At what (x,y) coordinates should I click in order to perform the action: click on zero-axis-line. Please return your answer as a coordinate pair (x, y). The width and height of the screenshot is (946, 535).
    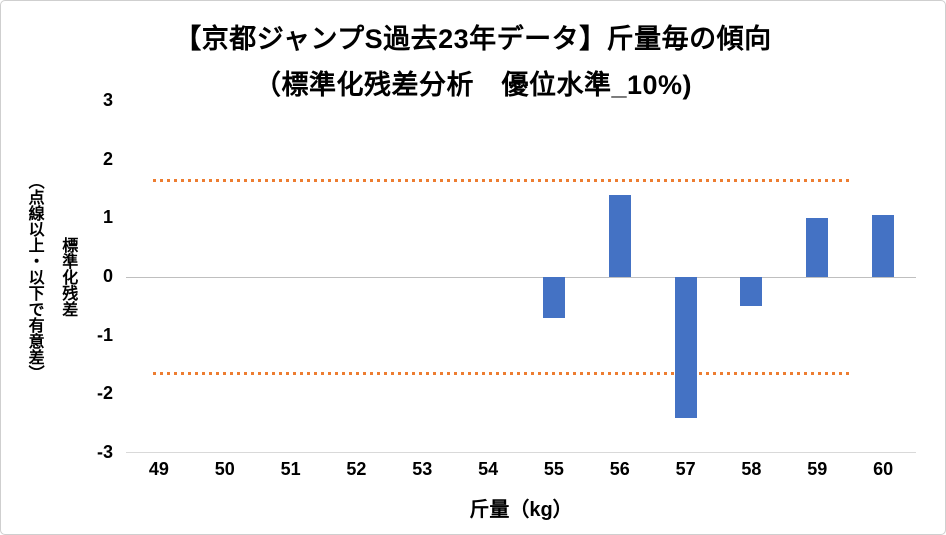
    Looking at the image, I should click on (521, 277).